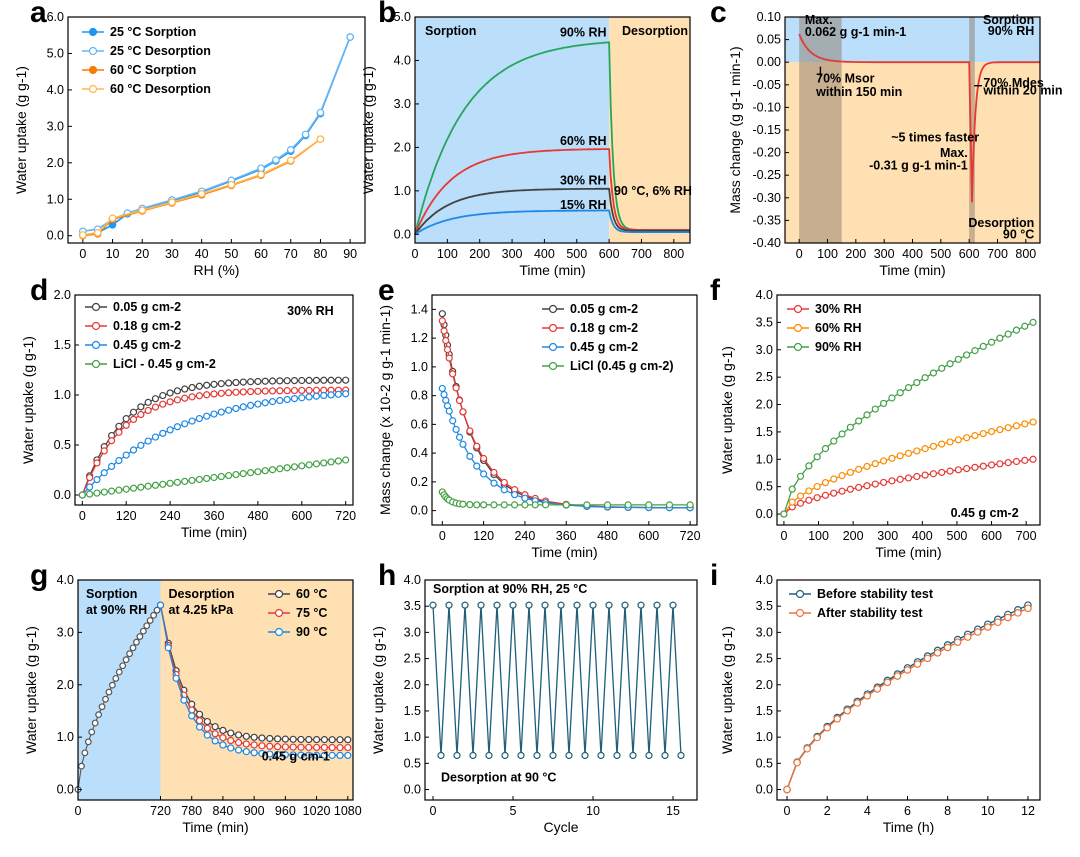  I want to click on x-tick-label: 60, so click(261, 254).